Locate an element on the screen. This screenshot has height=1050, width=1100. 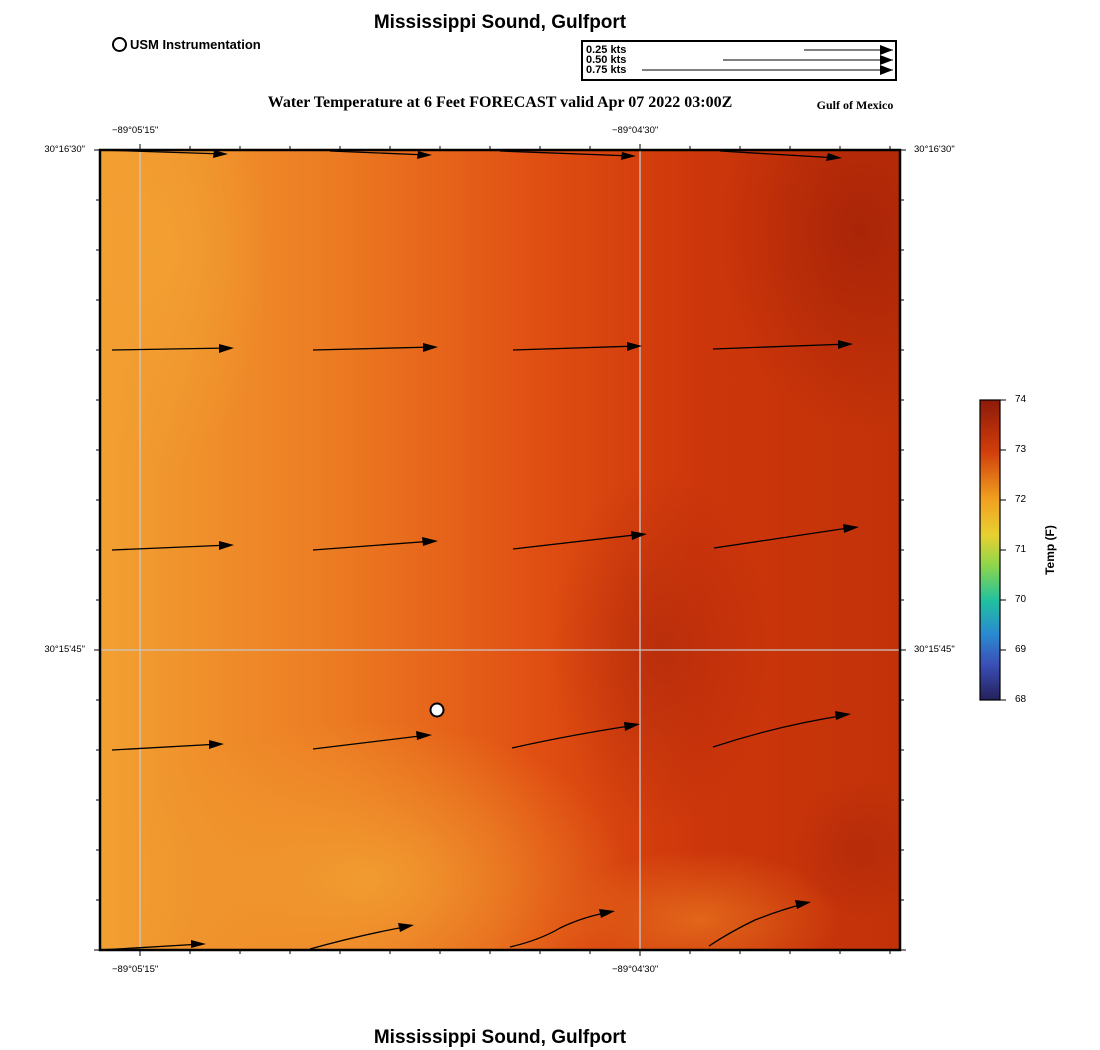
x-tick-bottom-1: −89°05'15" is located at coordinates (135, 969).